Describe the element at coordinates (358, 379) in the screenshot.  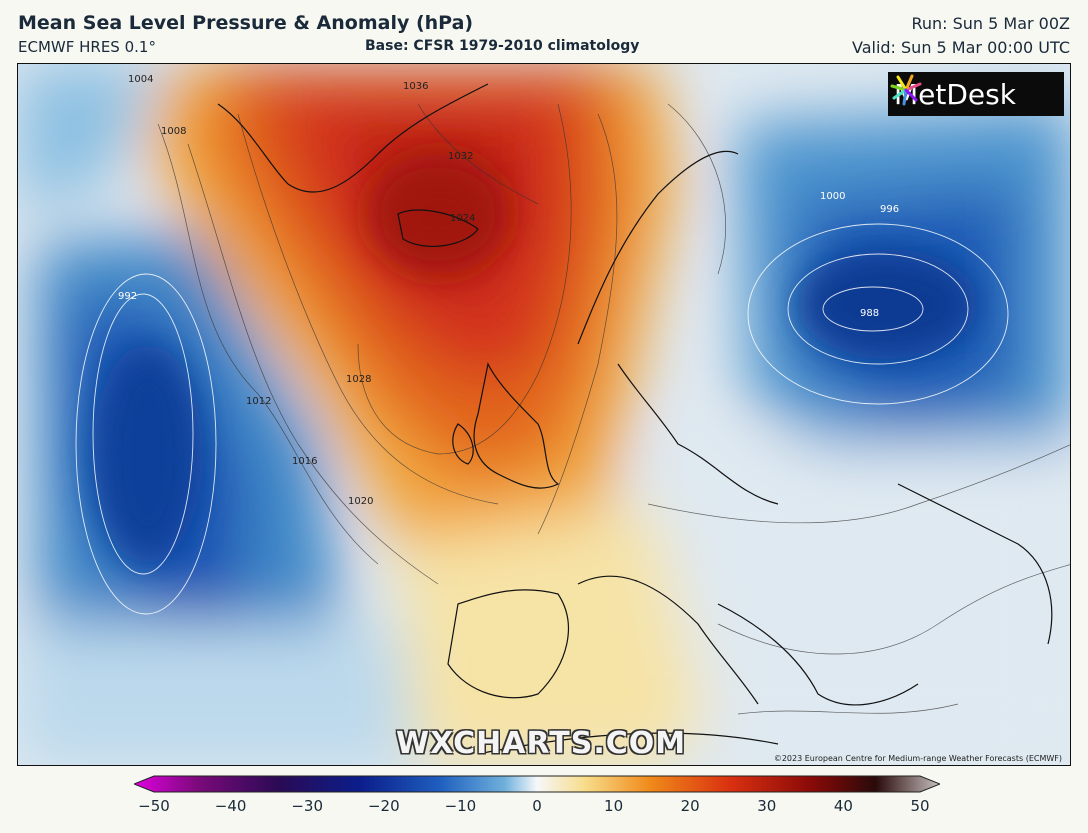
I see `isobar-label: 1028` at that location.